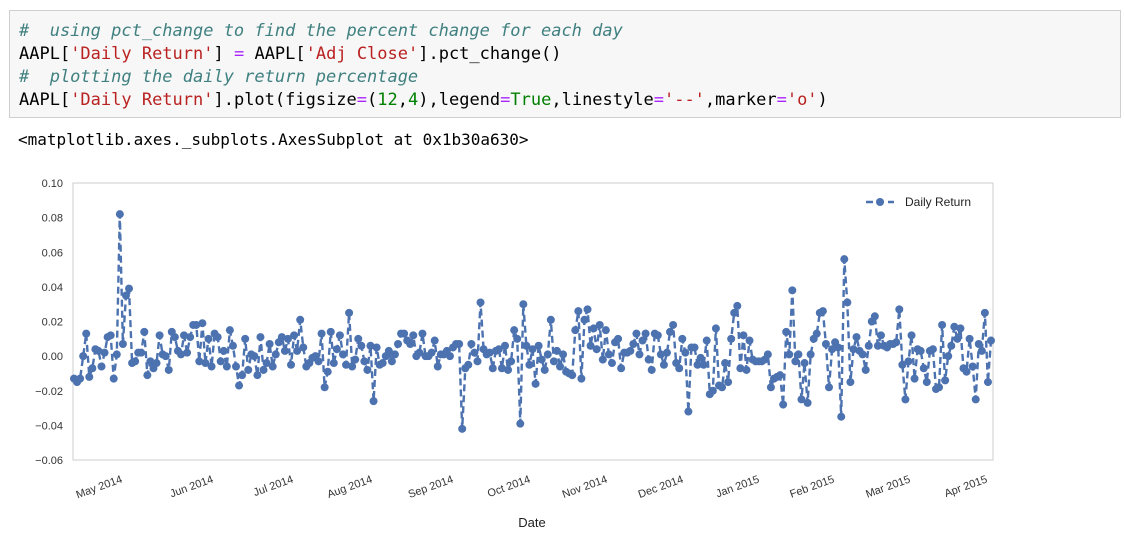 Image resolution: width=1124 pixels, height=555 pixels. I want to click on x-tick-label: Apr 2015, so click(966, 487).